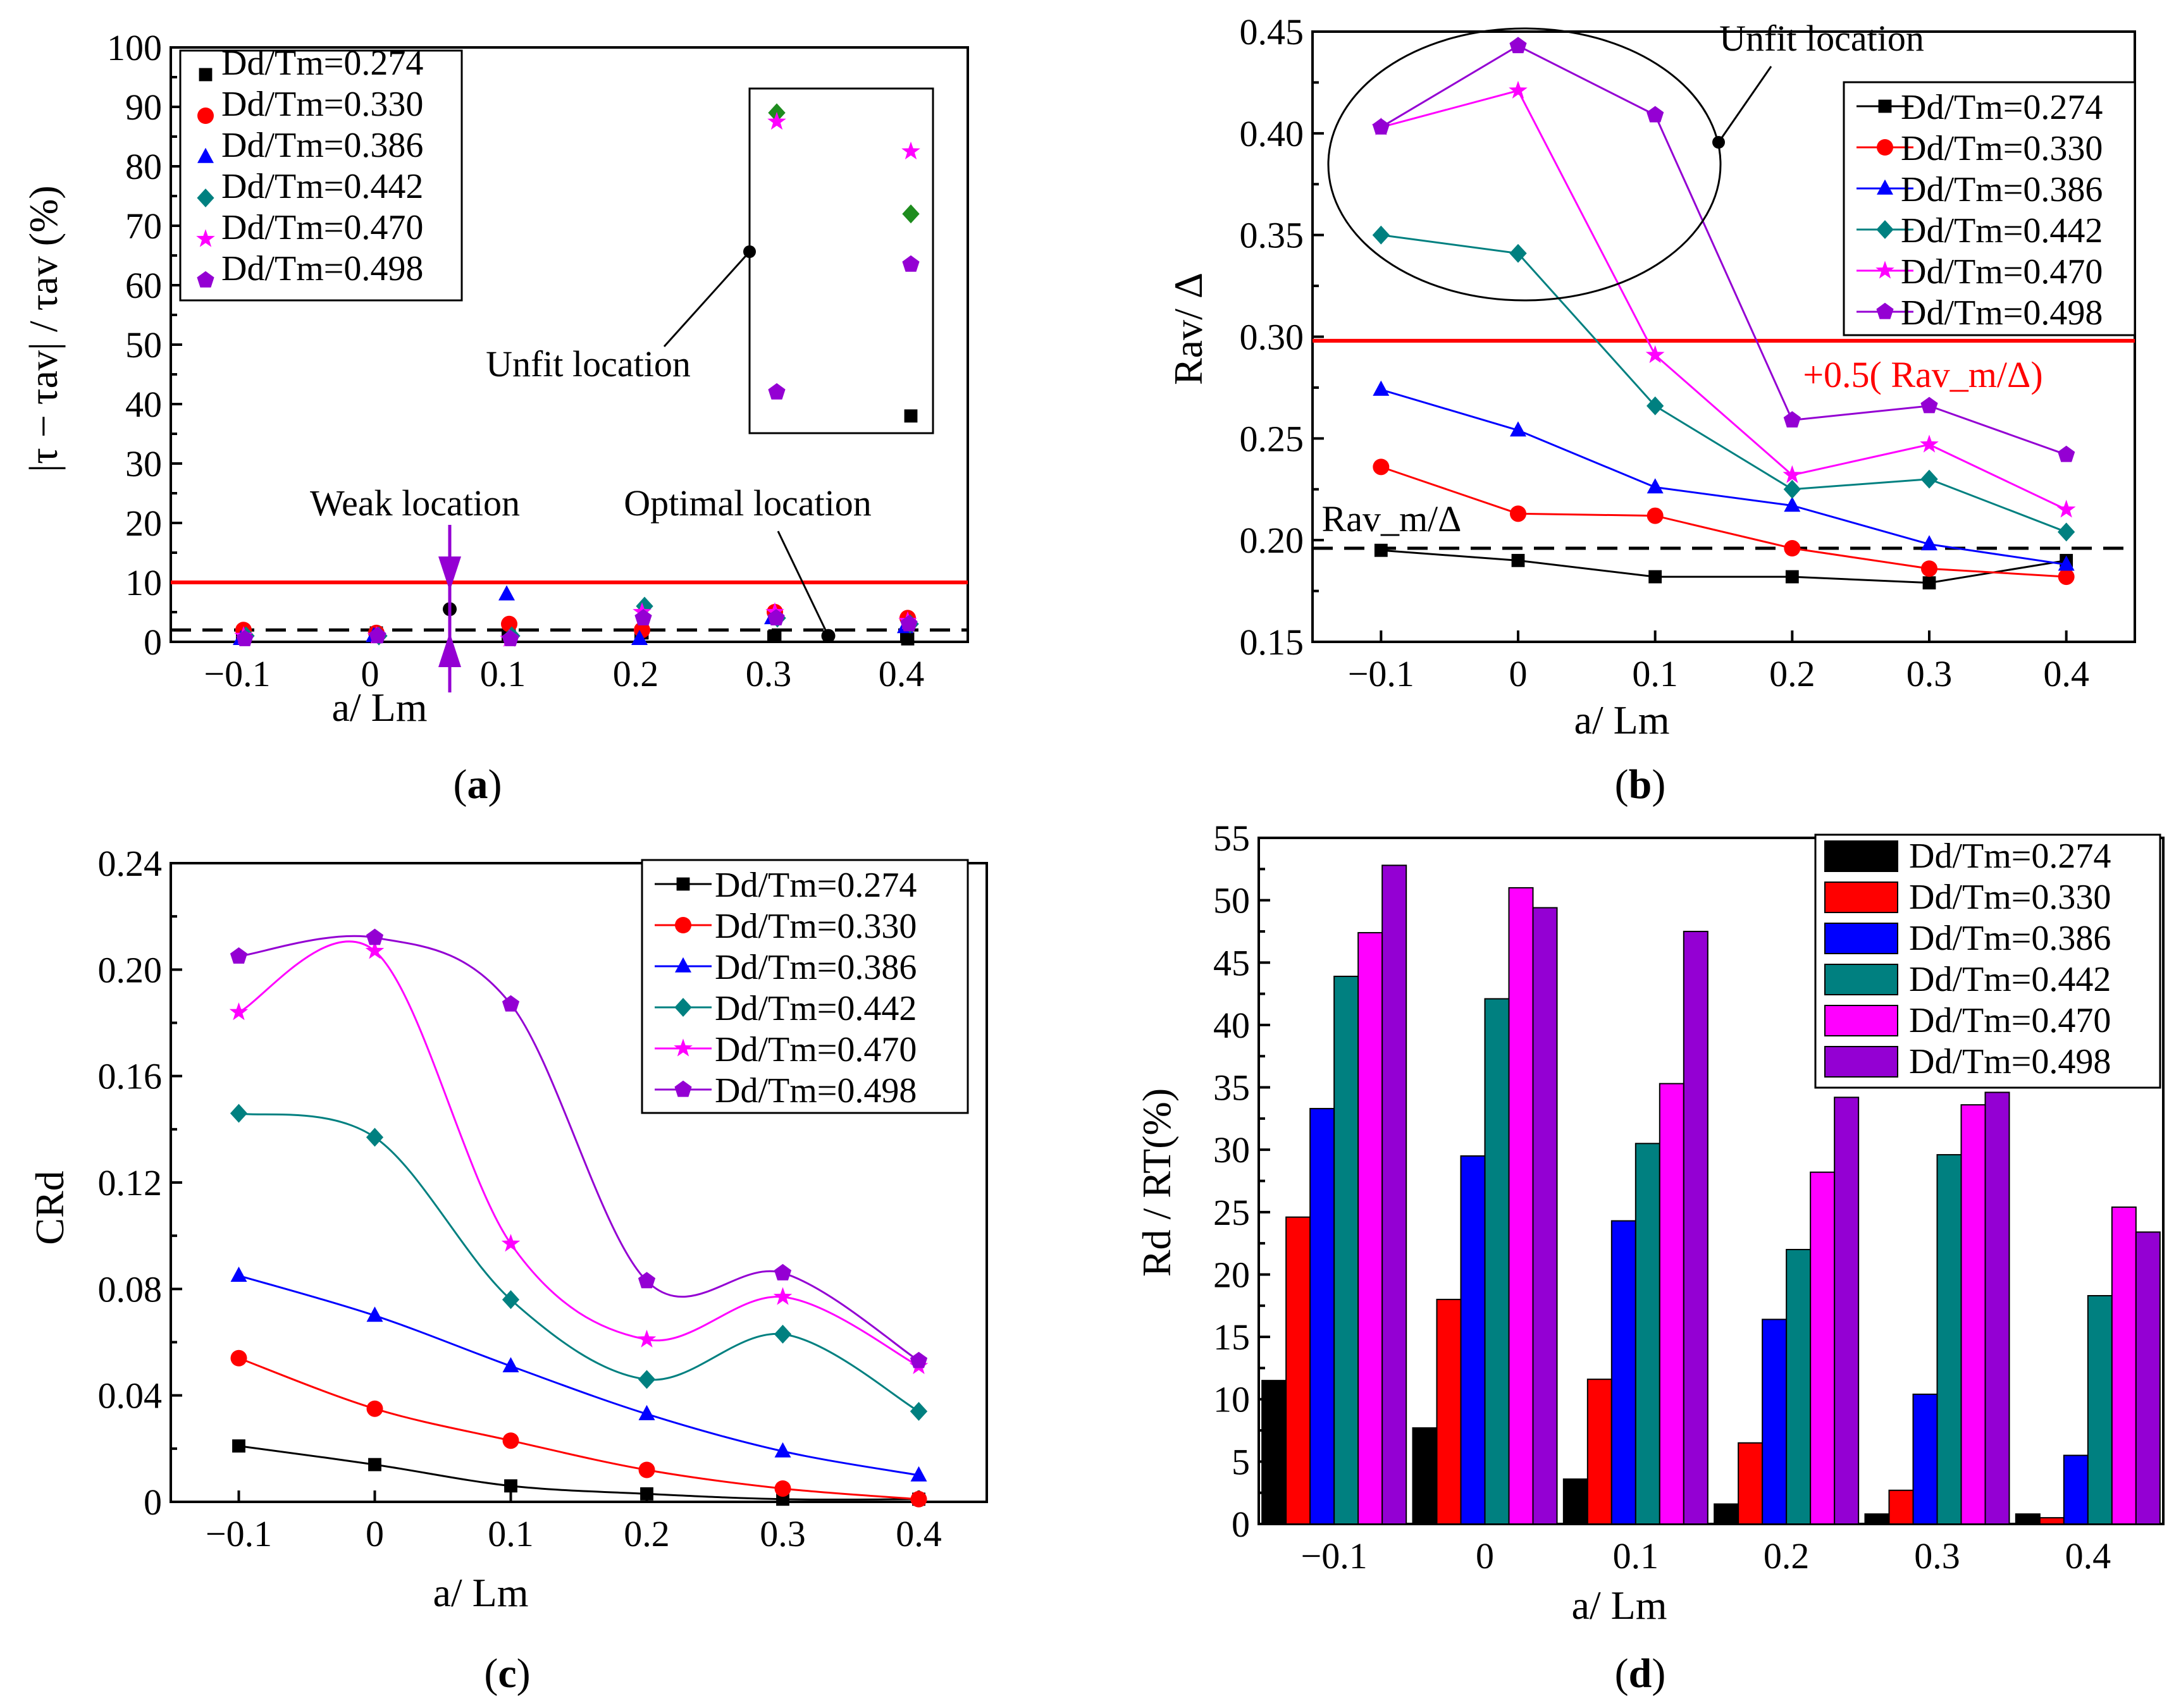 This screenshot has height=1708, width=2181. I want to click on weak-arrow-up, so click(450, 649).